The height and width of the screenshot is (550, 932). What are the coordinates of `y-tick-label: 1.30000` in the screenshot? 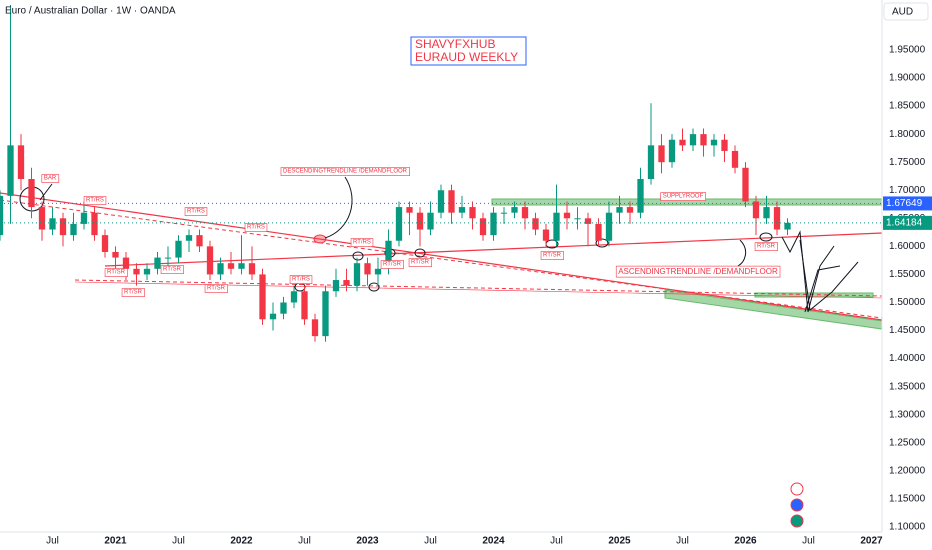 It's located at (907, 414).